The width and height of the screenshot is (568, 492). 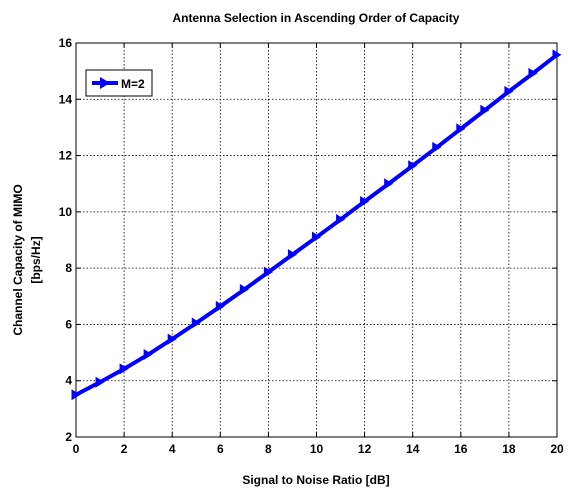 I want to click on y-tick-label: 4, so click(x=68, y=381).